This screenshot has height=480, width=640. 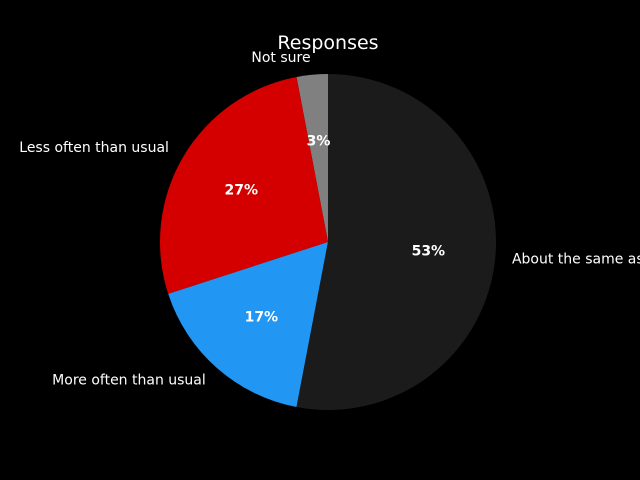 I want to click on pie-slice-more-often-than-usual, so click(x=248, y=325).